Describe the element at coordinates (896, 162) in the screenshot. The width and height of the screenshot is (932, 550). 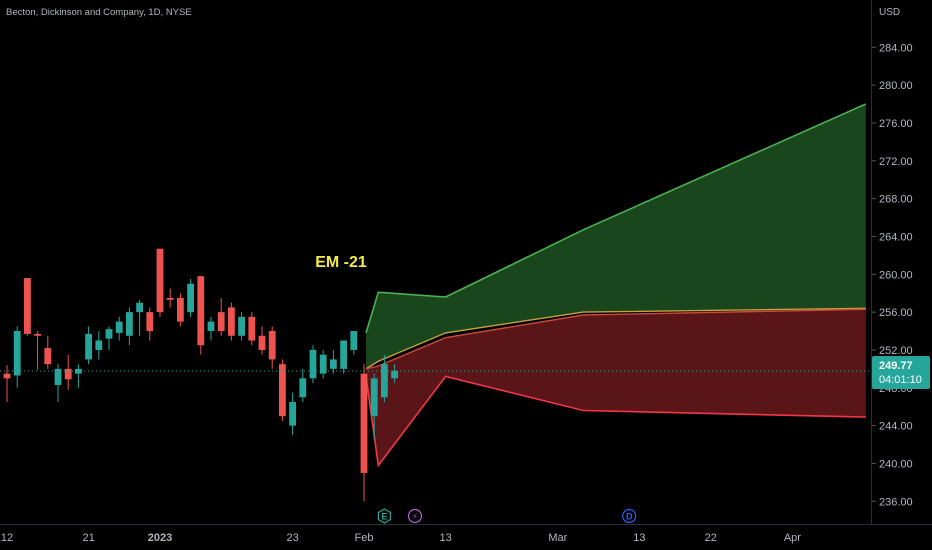
I see `price-axis-label: 272.00` at that location.